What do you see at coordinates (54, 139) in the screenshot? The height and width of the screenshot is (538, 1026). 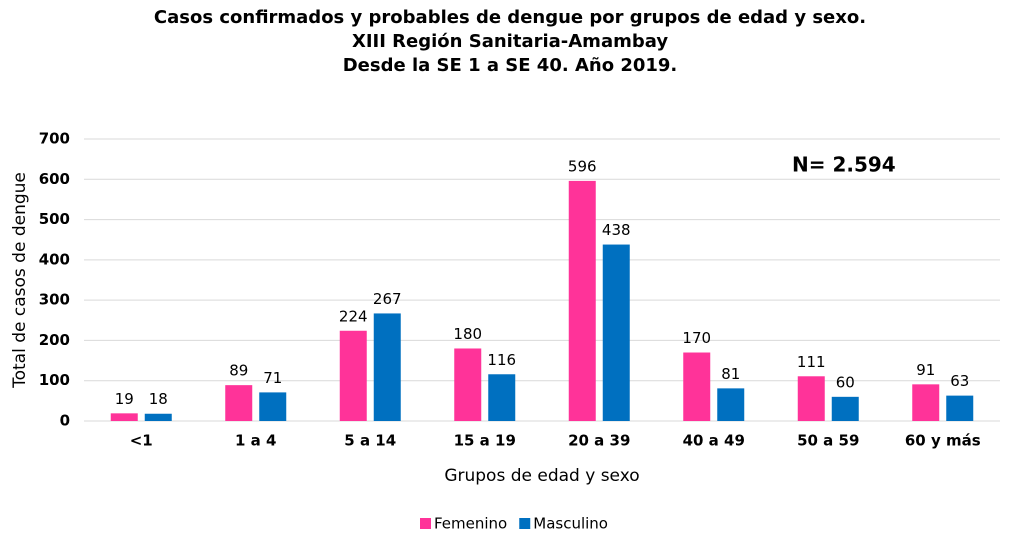 I see `y-tick-label: 700` at bounding box center [54, 139].